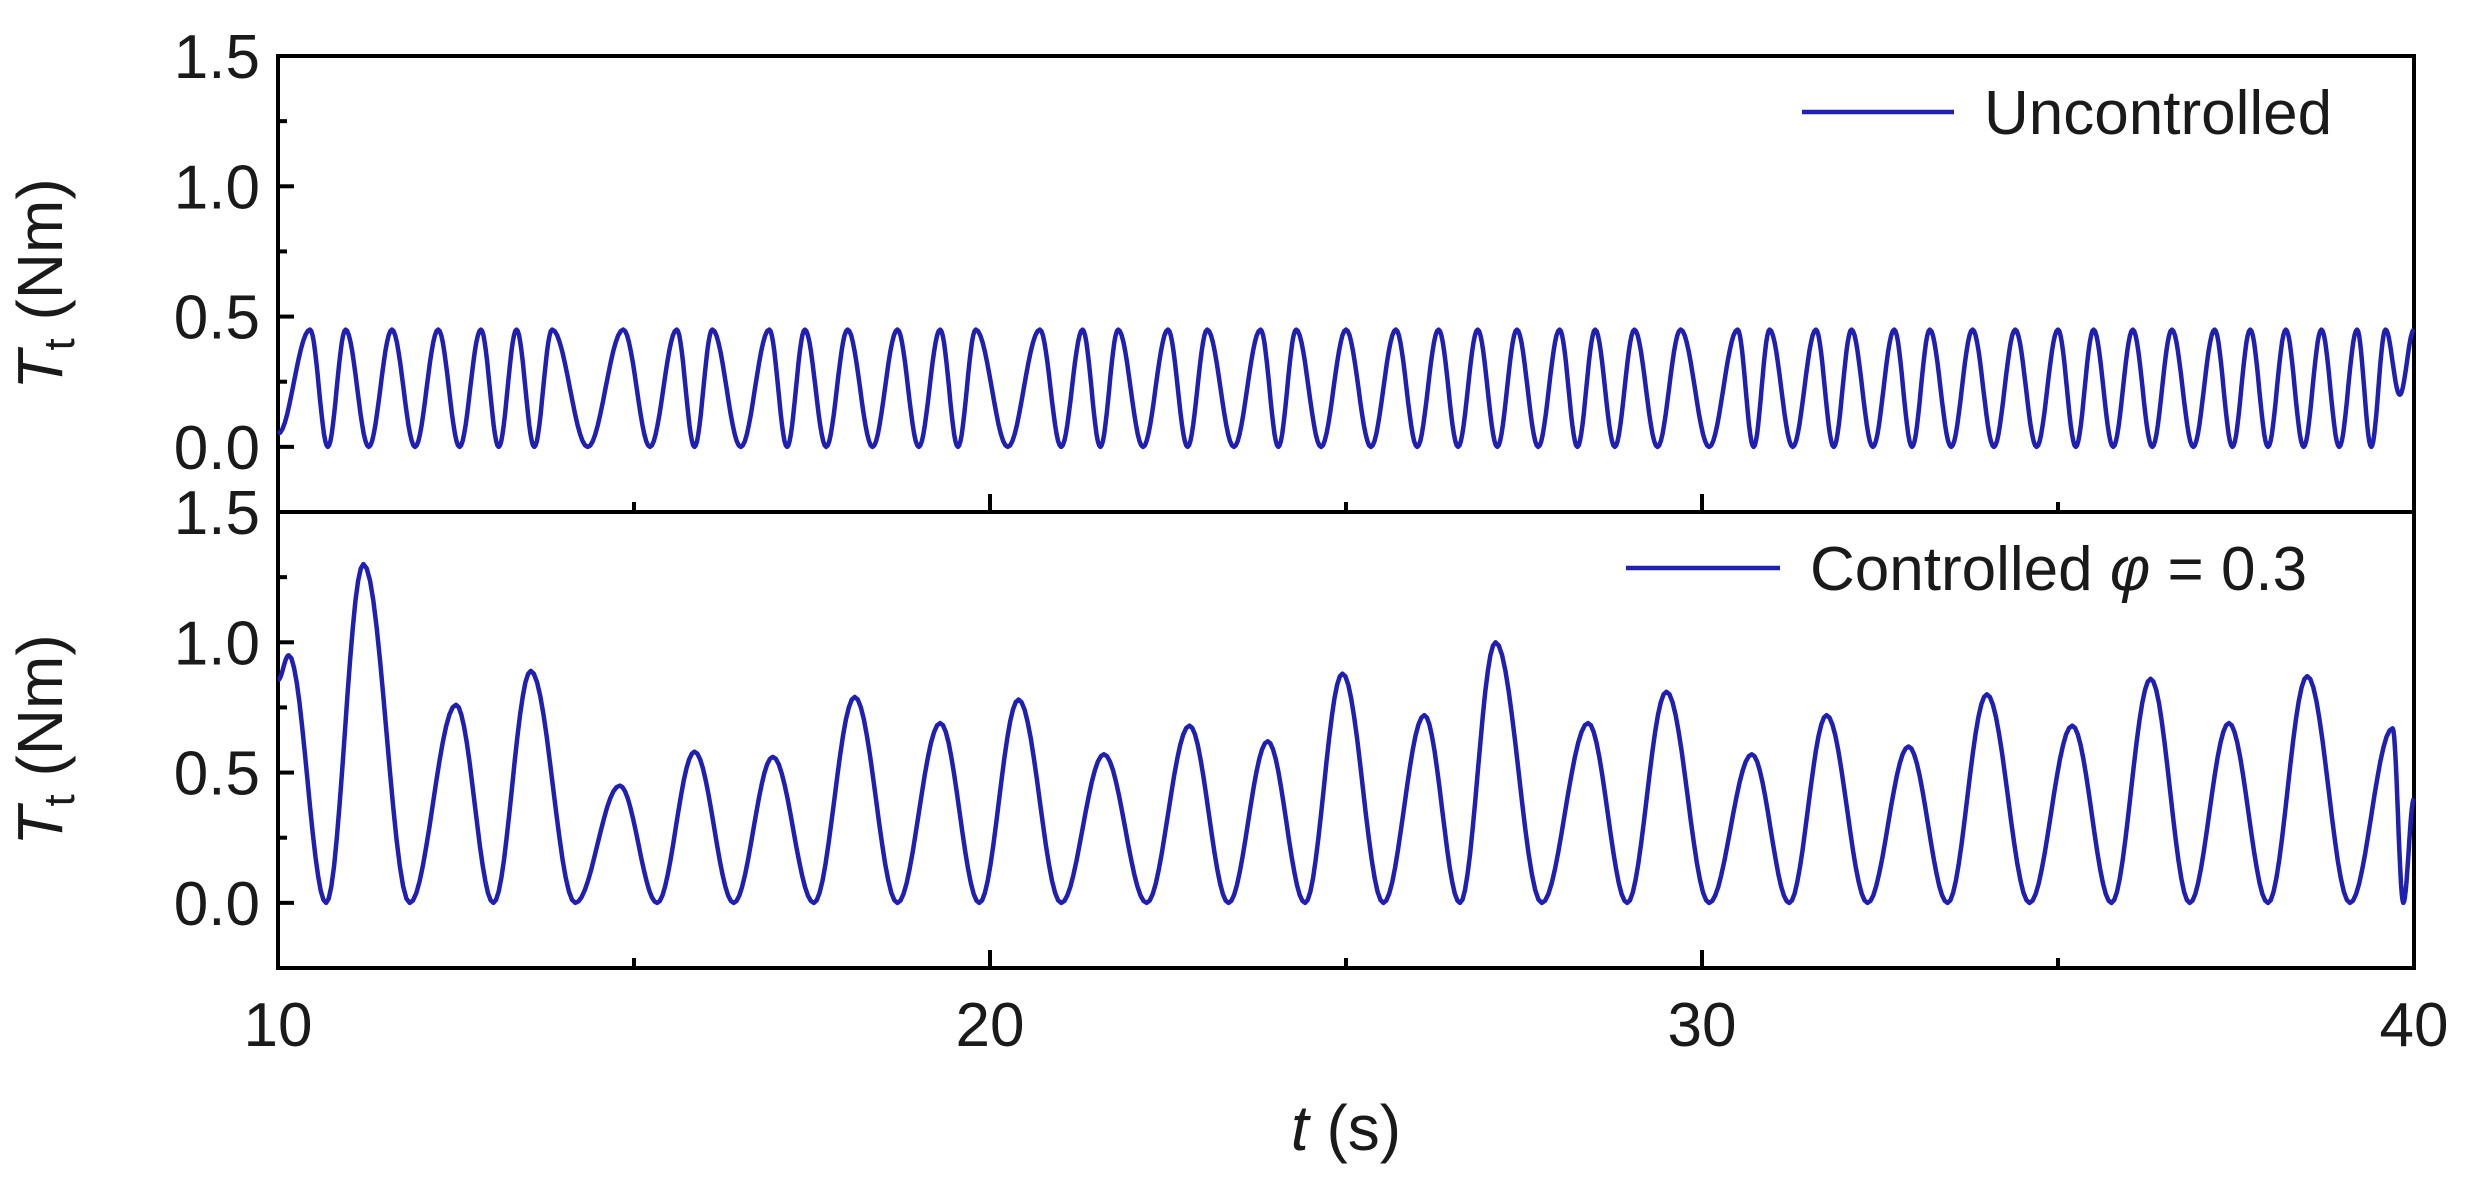 The width and height of the screenshot is (2466, 1190). What do you see at coordinates (234, 709) in the screenshot?
I see `bottom-y-ticks: 0.0 0.5 1.0 1.5` at bounding box center [234, 709].